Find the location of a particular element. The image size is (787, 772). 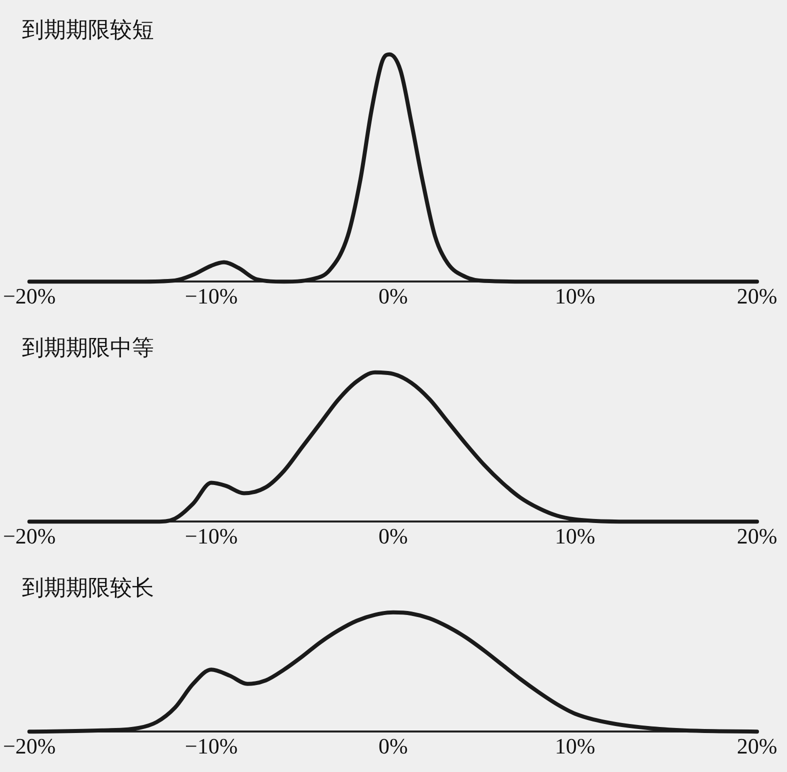

chart-title: 到期期限中等 is located at coordinates (88, 348).